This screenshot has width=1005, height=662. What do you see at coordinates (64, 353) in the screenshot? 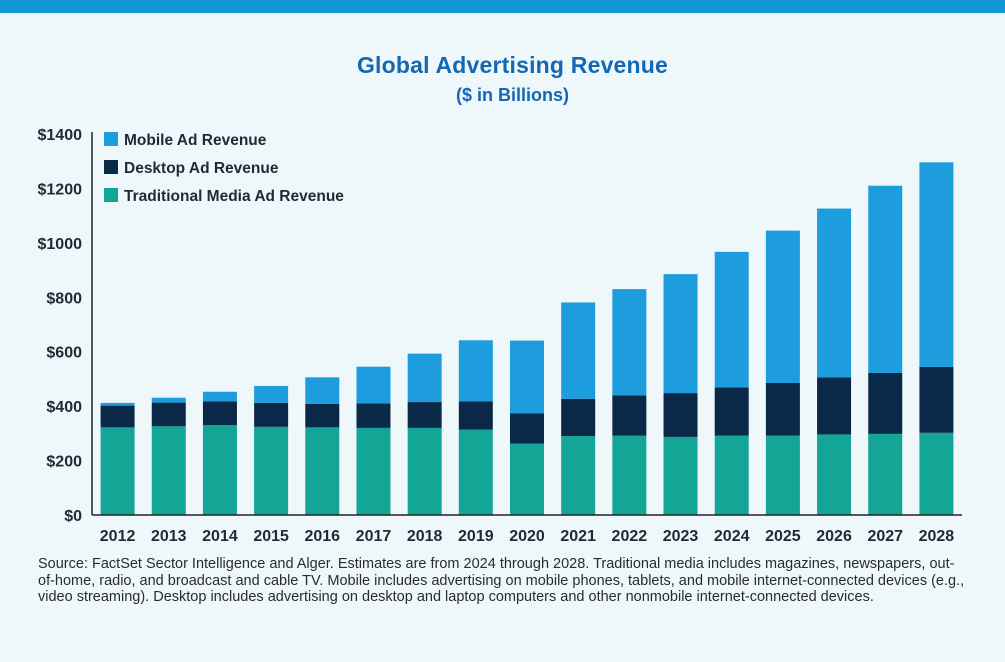
I see `y-tick-label: $600` at bounding box center [64, 353].